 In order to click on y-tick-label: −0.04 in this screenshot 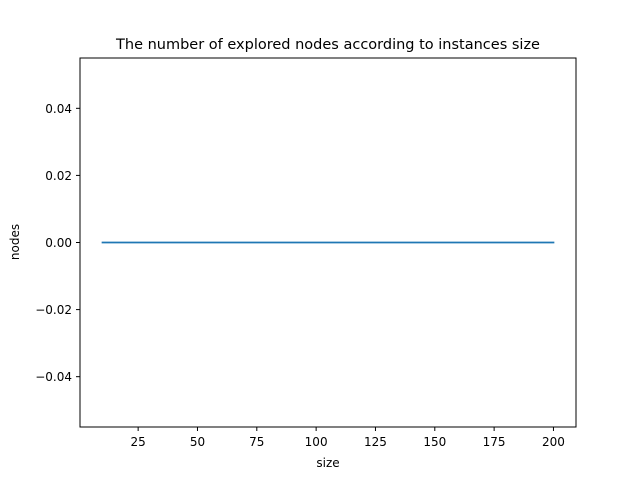, I will do `click(53, 377)`.